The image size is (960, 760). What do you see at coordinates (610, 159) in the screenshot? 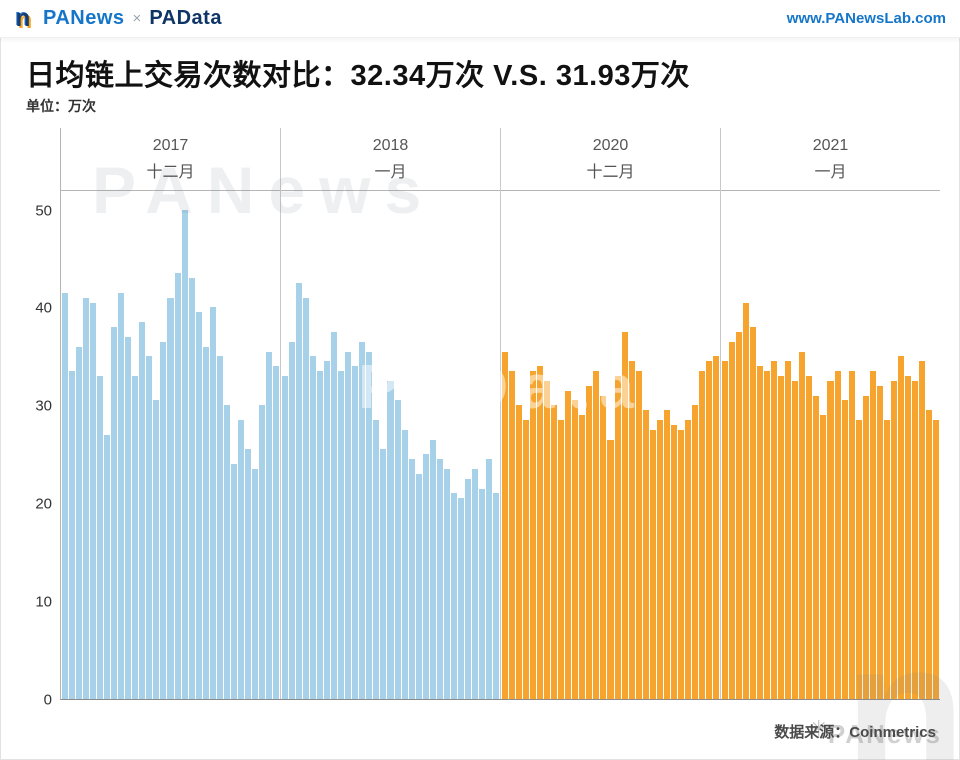
I see `section-header: 2020 十二月` at bounding box center [610, 159].